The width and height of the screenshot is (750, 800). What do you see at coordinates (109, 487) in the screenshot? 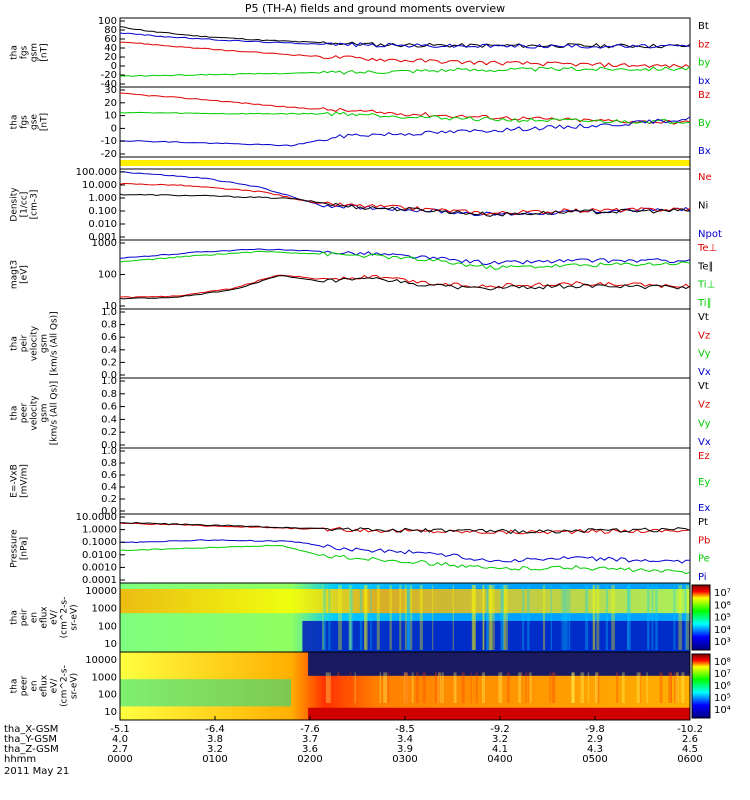
I see `y-tick-label: 0.4` at bounding box center [109, 487].